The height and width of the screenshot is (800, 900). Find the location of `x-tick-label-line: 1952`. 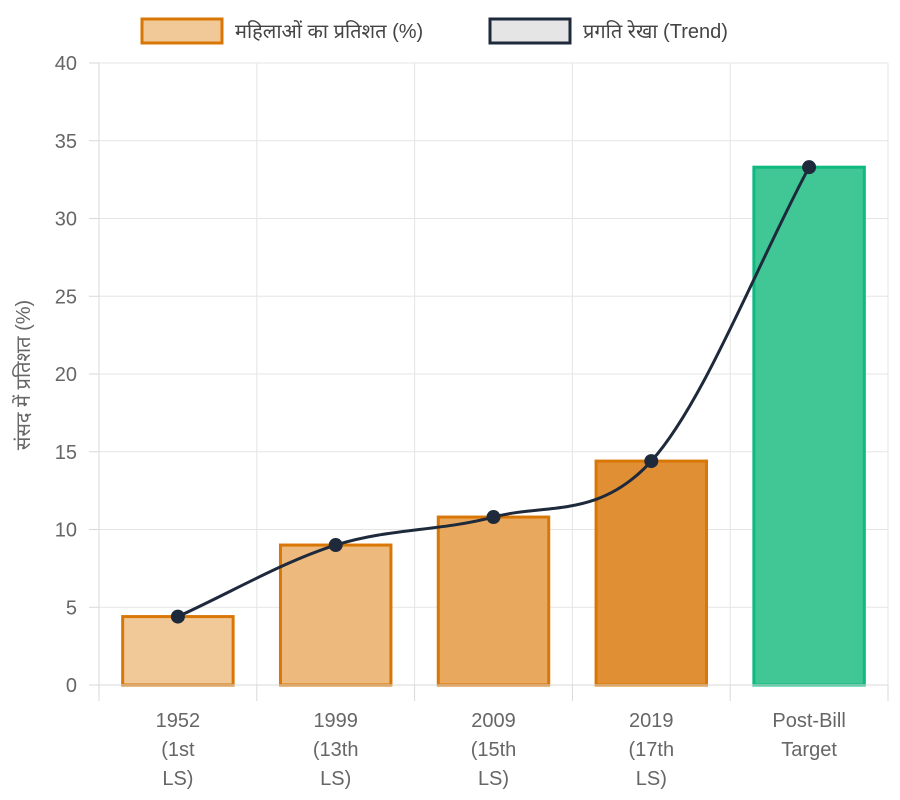

x-tick-label-line: 1952 is located at coordinates (178, 721).